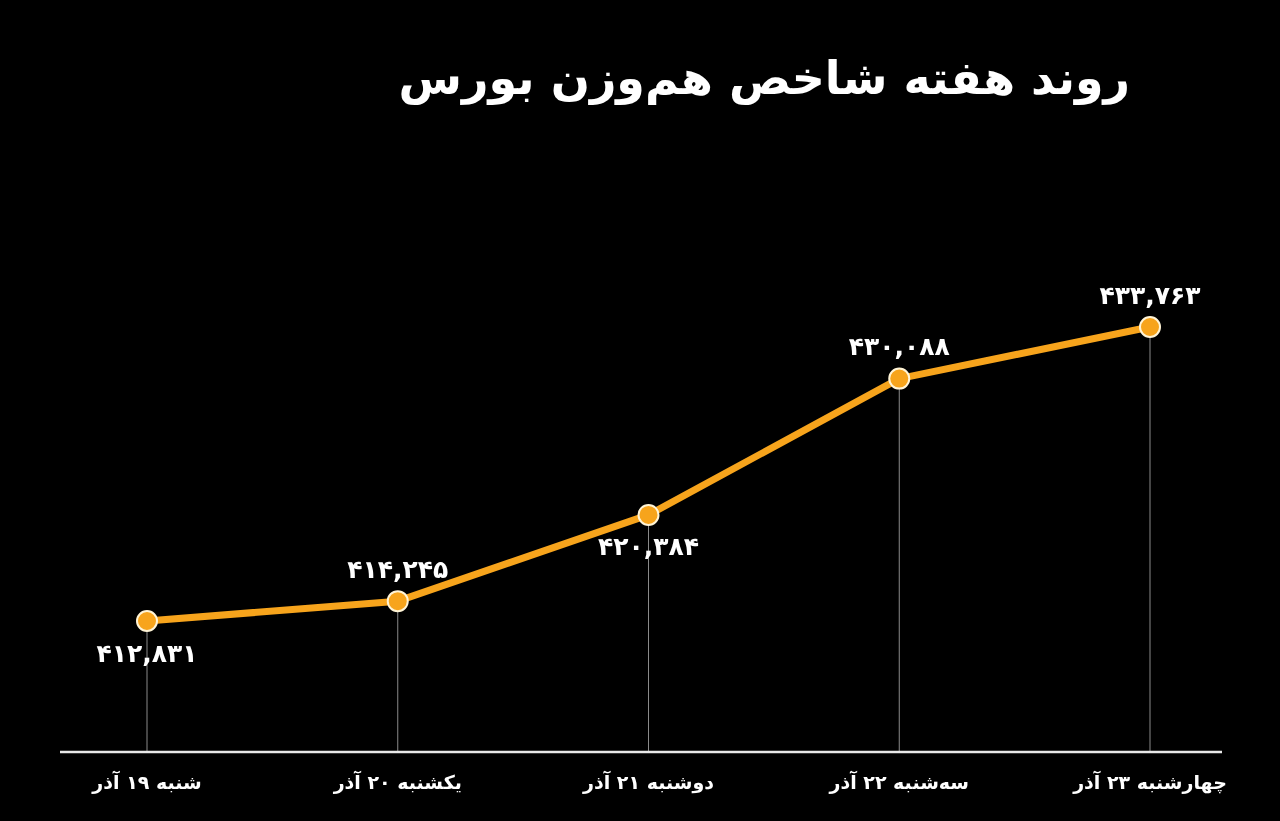  What do you see at coordinates (398, 569) in the screenshot?
I see `data-label: ۴۱۴,۲۴۵` at bounding box center [398, 569].